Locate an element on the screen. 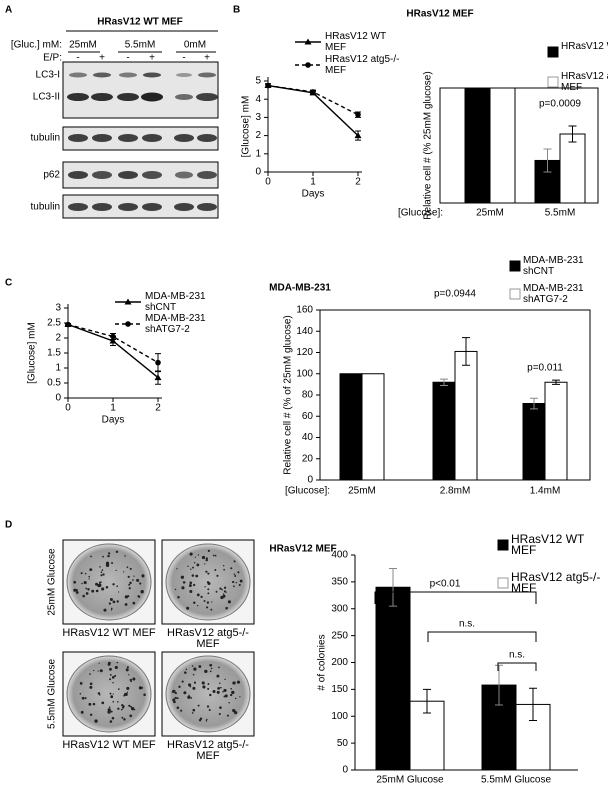  legend-label: MDA-MB-231 shATG7-2 is located at coordinates (175, 324).